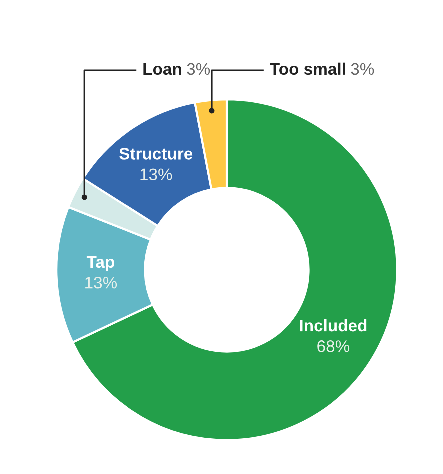 This screenshot has height=474, width=443. Describe the element at coordinates (163, 69) in the screenshot. I see `slice-label: Loan` at that location.